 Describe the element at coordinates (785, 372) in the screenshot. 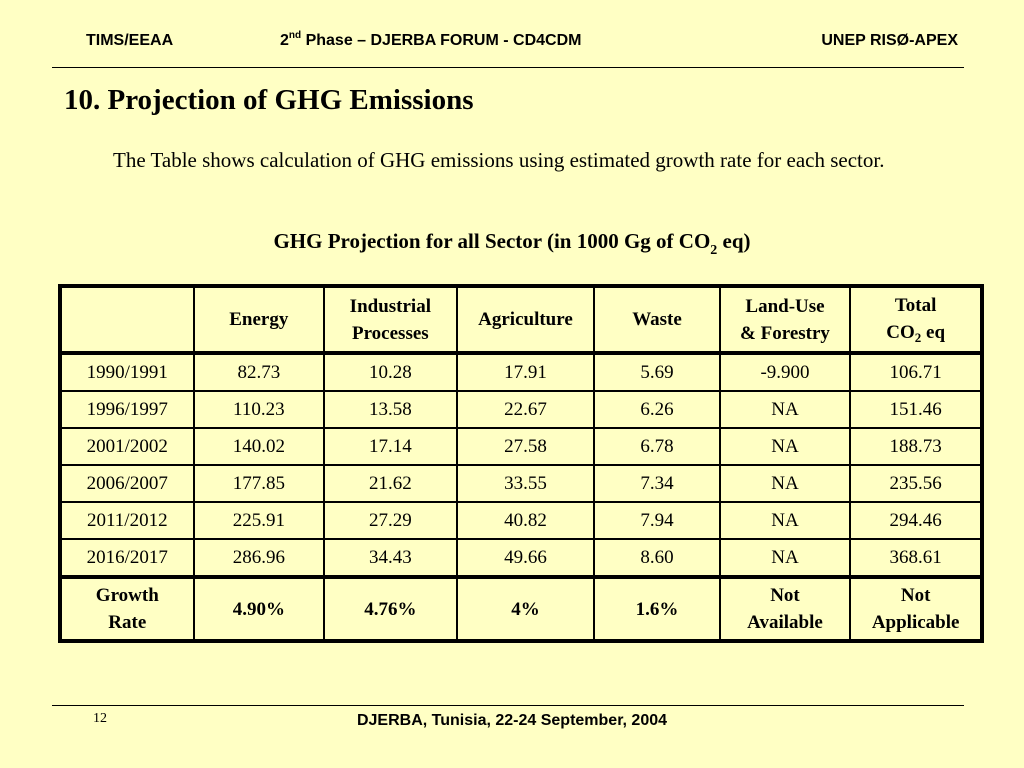

I see `cell-land-use: -9.900` at that location.